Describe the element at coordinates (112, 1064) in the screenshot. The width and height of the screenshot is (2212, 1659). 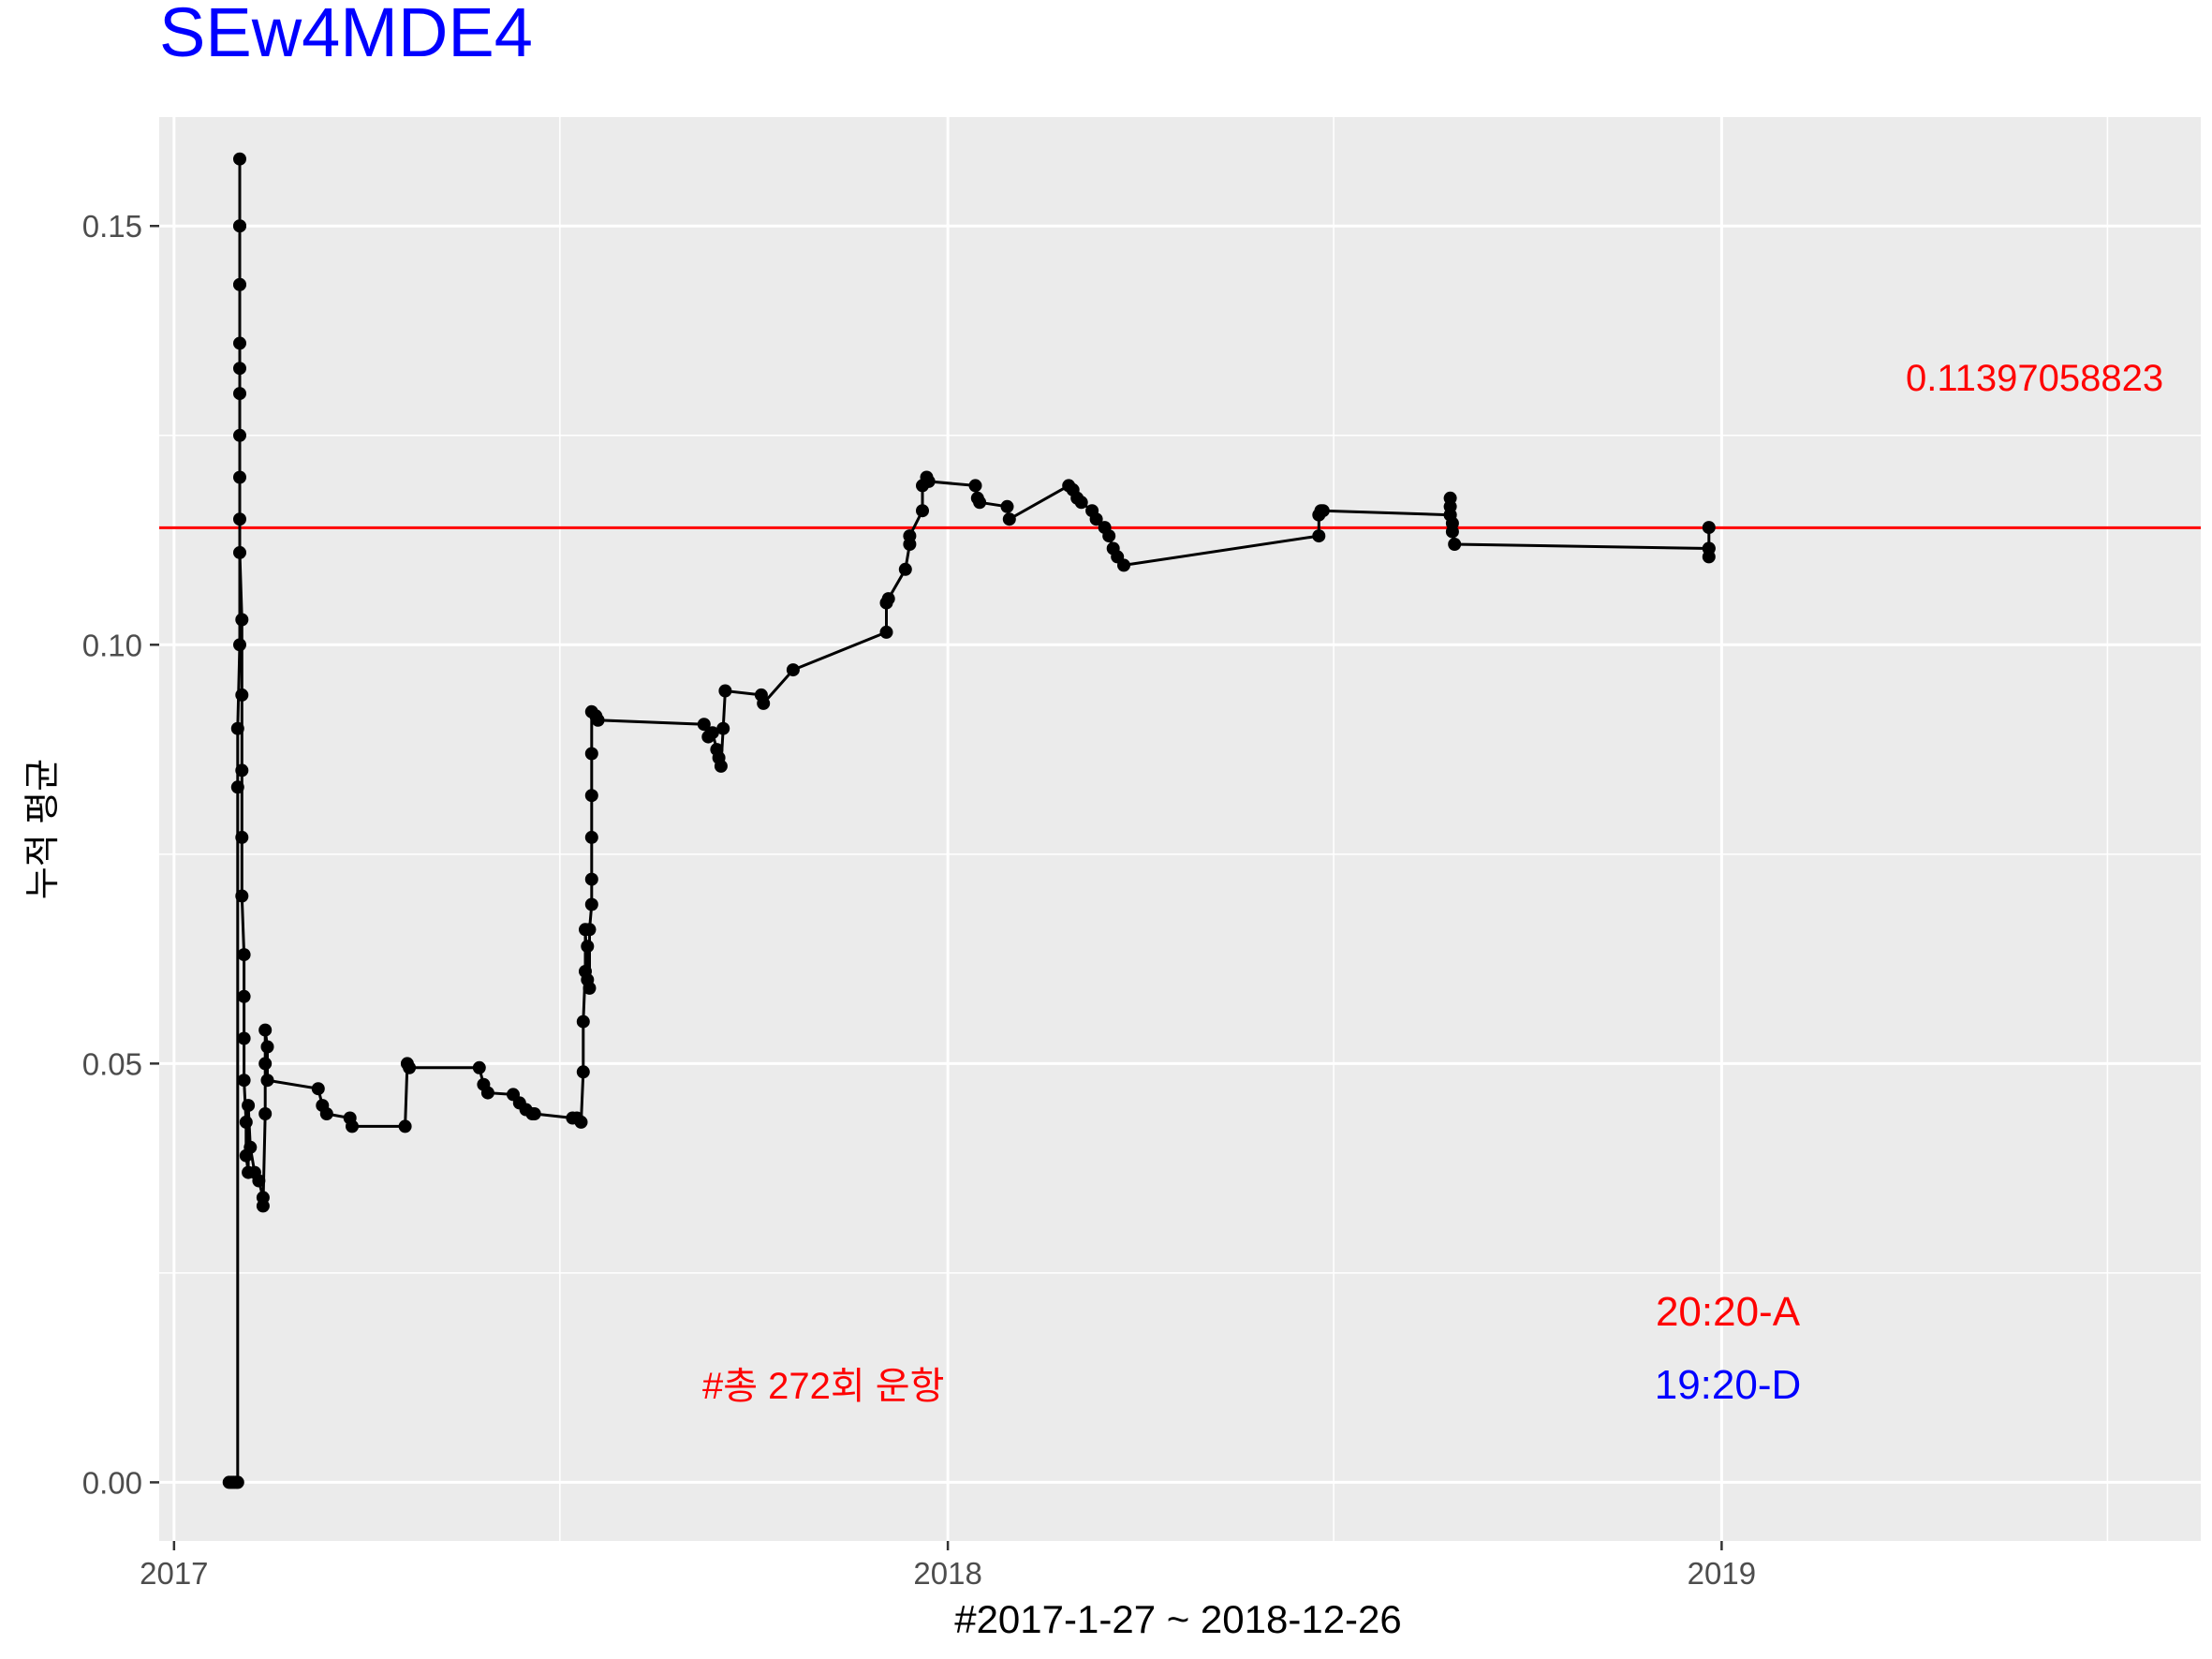
I see `y-tick-label: 0.05` at that location.